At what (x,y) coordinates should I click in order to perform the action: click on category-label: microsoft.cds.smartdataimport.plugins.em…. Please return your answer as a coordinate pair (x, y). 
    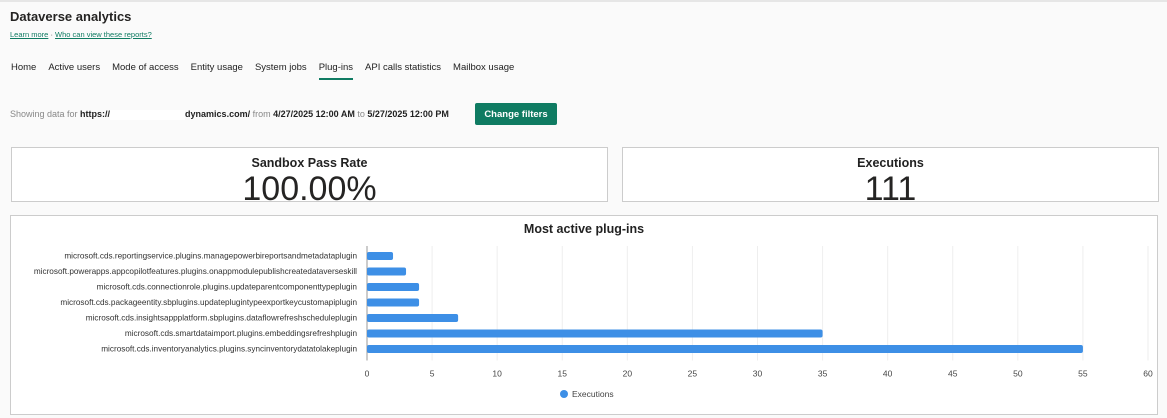
    Looking at the image, I should click on (241, 333).